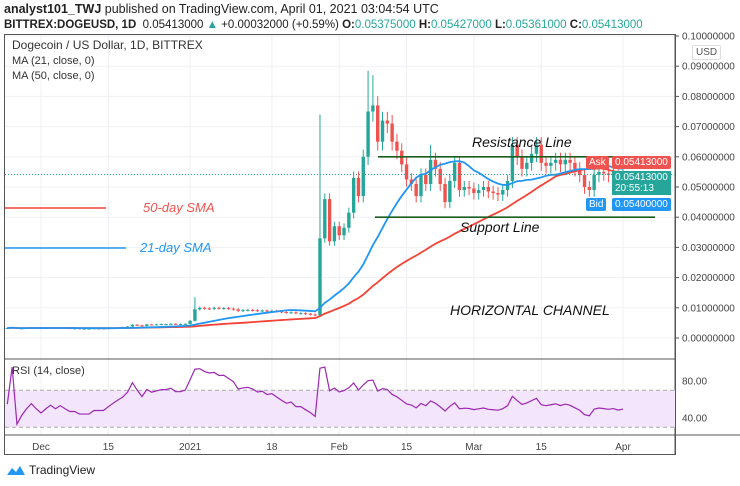  I want to click on rsi-line, so click(315, 396).